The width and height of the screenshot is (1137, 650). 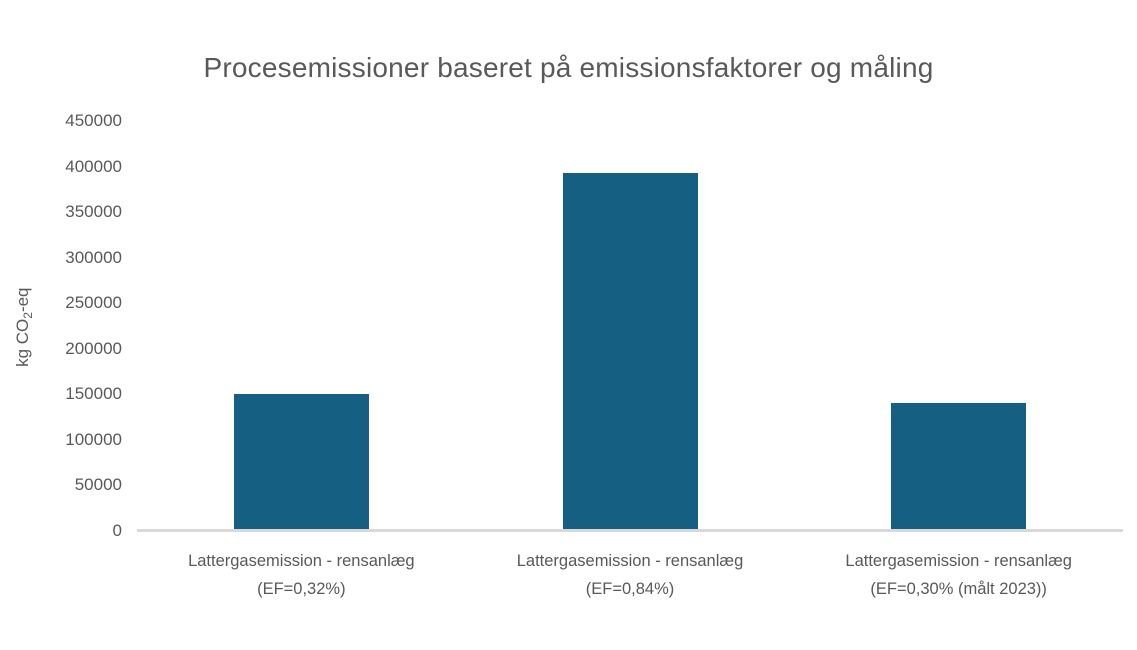 What do you see at coordinates (93, 348) in the screenshot?
I see `y-tick-label: 200000` at bounding box center [93, 348].